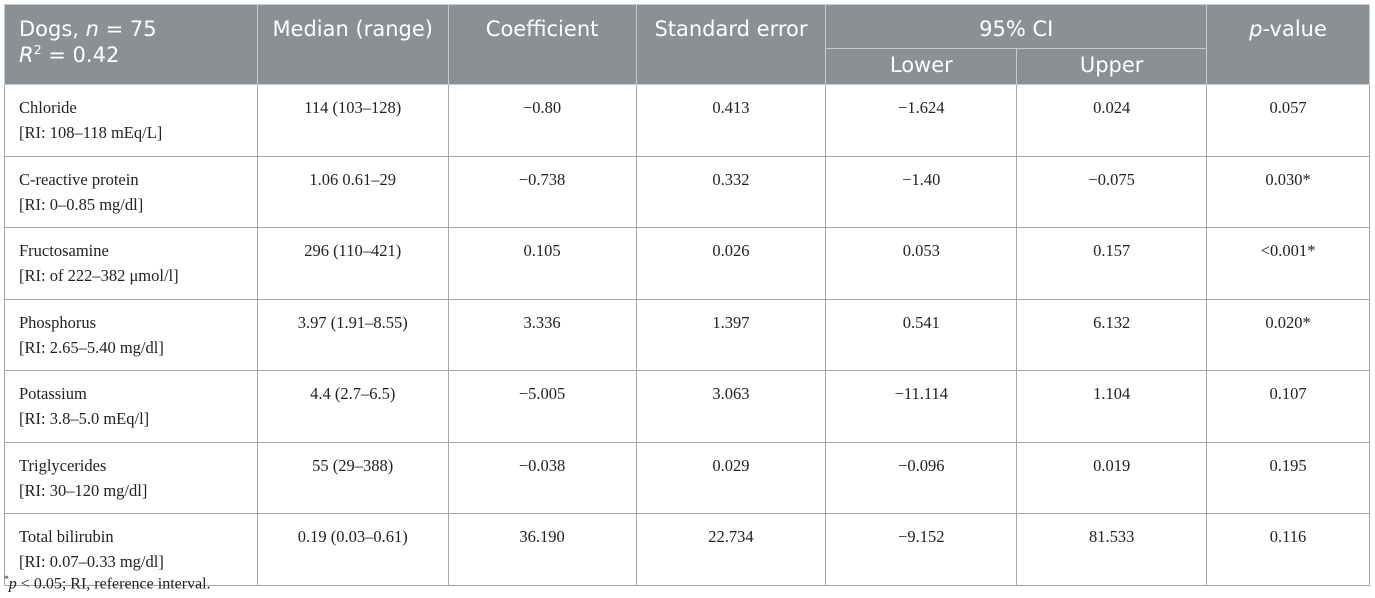  Describe the element at coordinates (1288, 192) in the screenshot. I see `cell-p: 0.030*` at that location.